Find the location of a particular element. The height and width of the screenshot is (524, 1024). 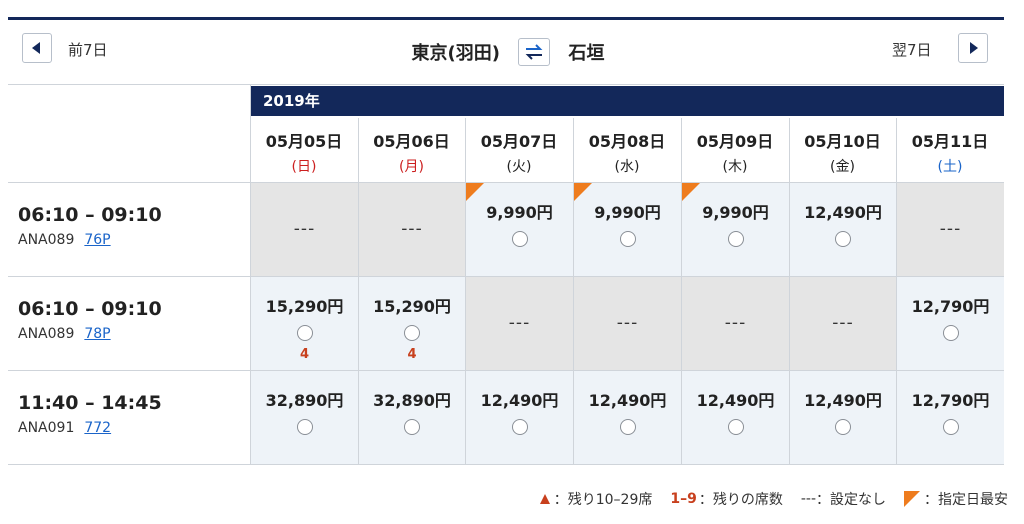

weekday-label: (日) is located at coordinates (304, 167).